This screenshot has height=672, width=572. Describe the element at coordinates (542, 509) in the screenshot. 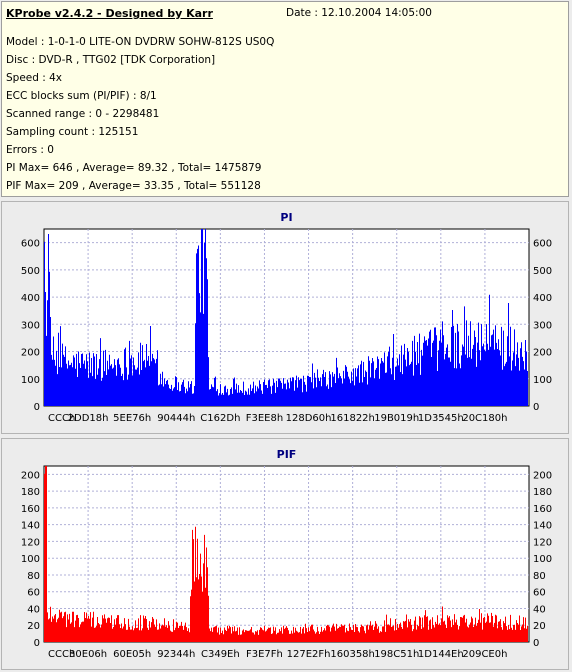

I see `y-tick-label-right: 160` at that location.